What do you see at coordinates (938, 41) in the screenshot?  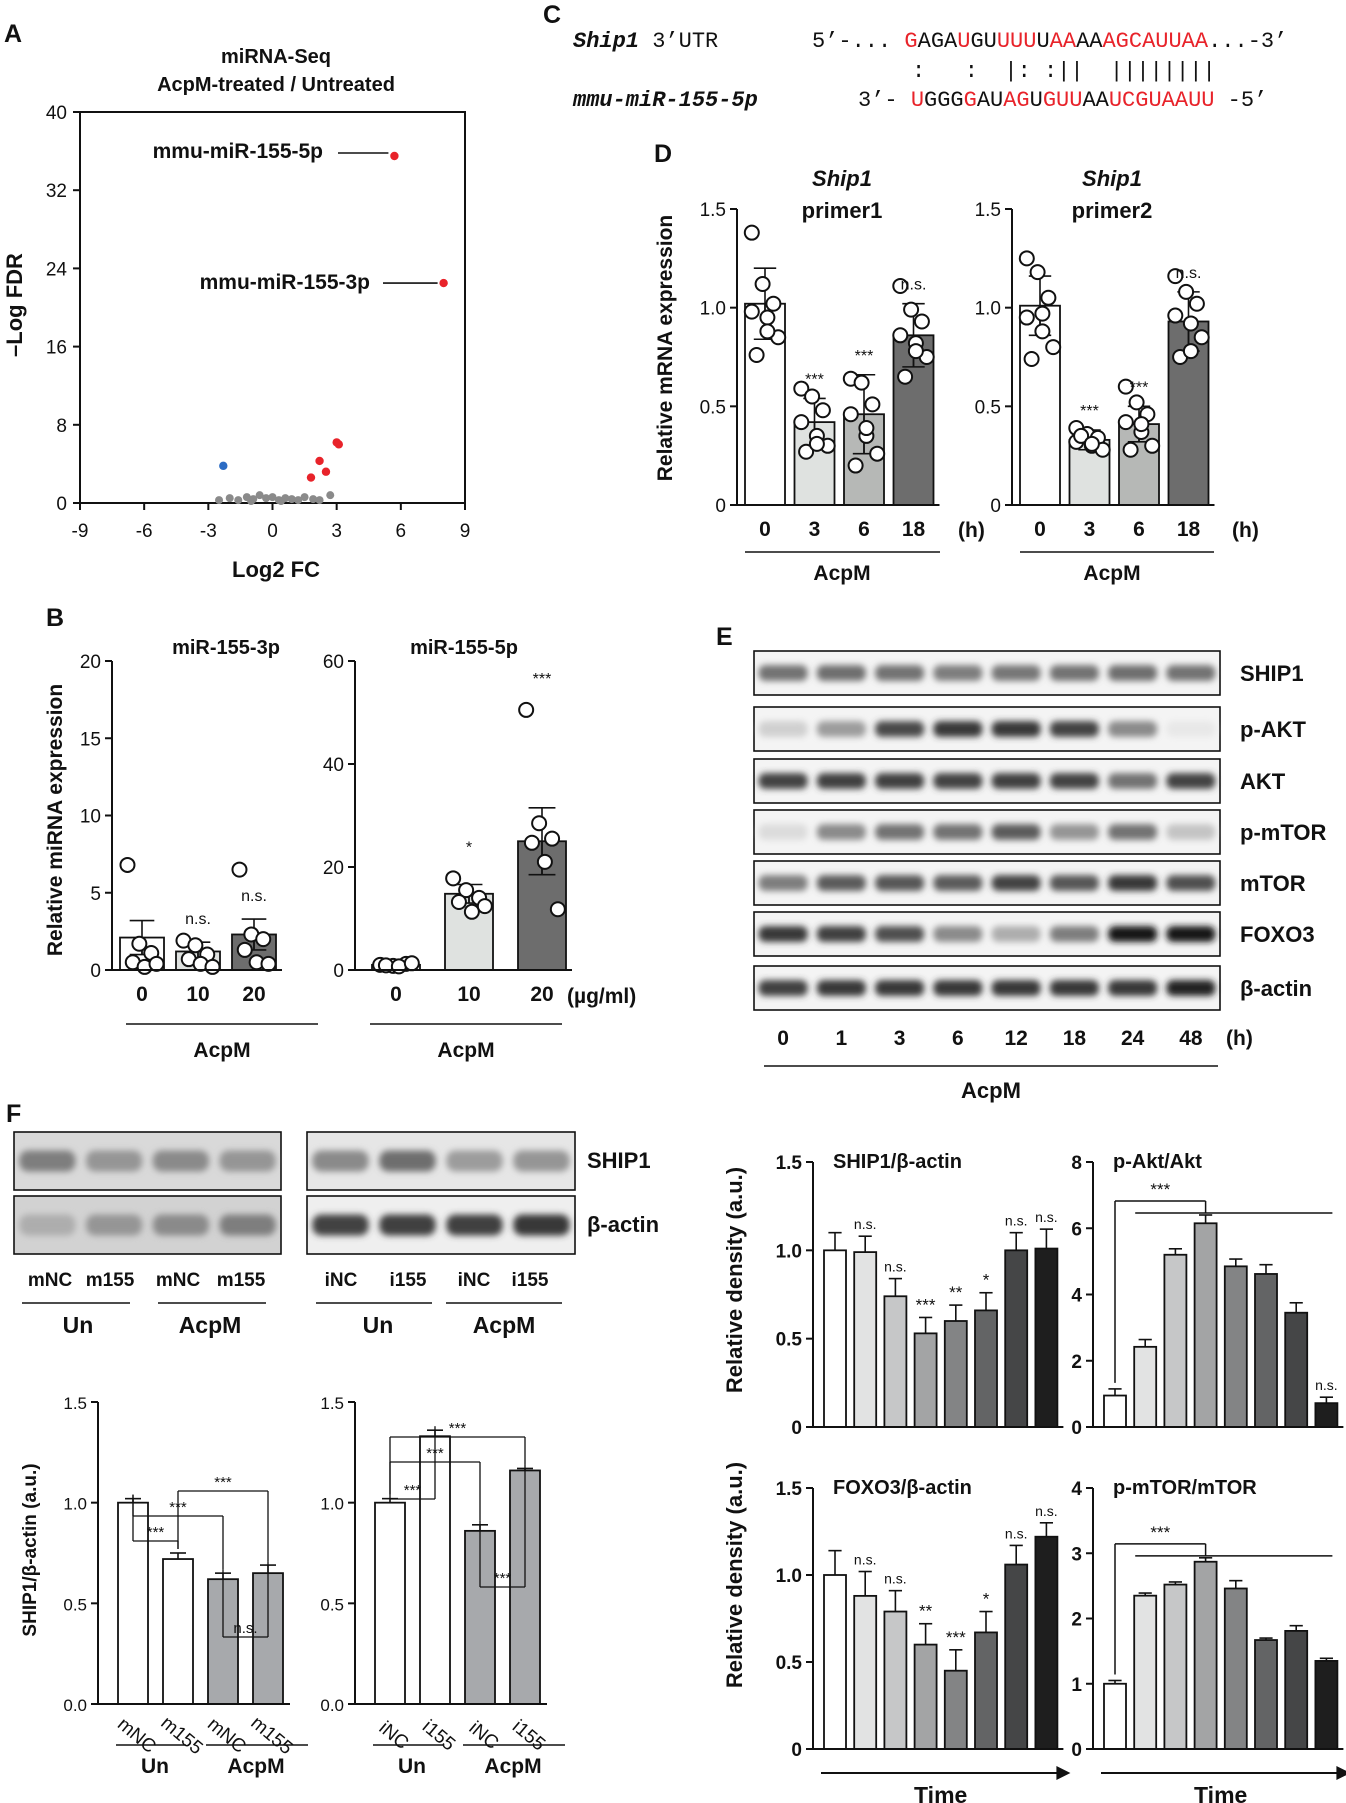 I see `row1-base: AGA` at bounding box center [938, 41].